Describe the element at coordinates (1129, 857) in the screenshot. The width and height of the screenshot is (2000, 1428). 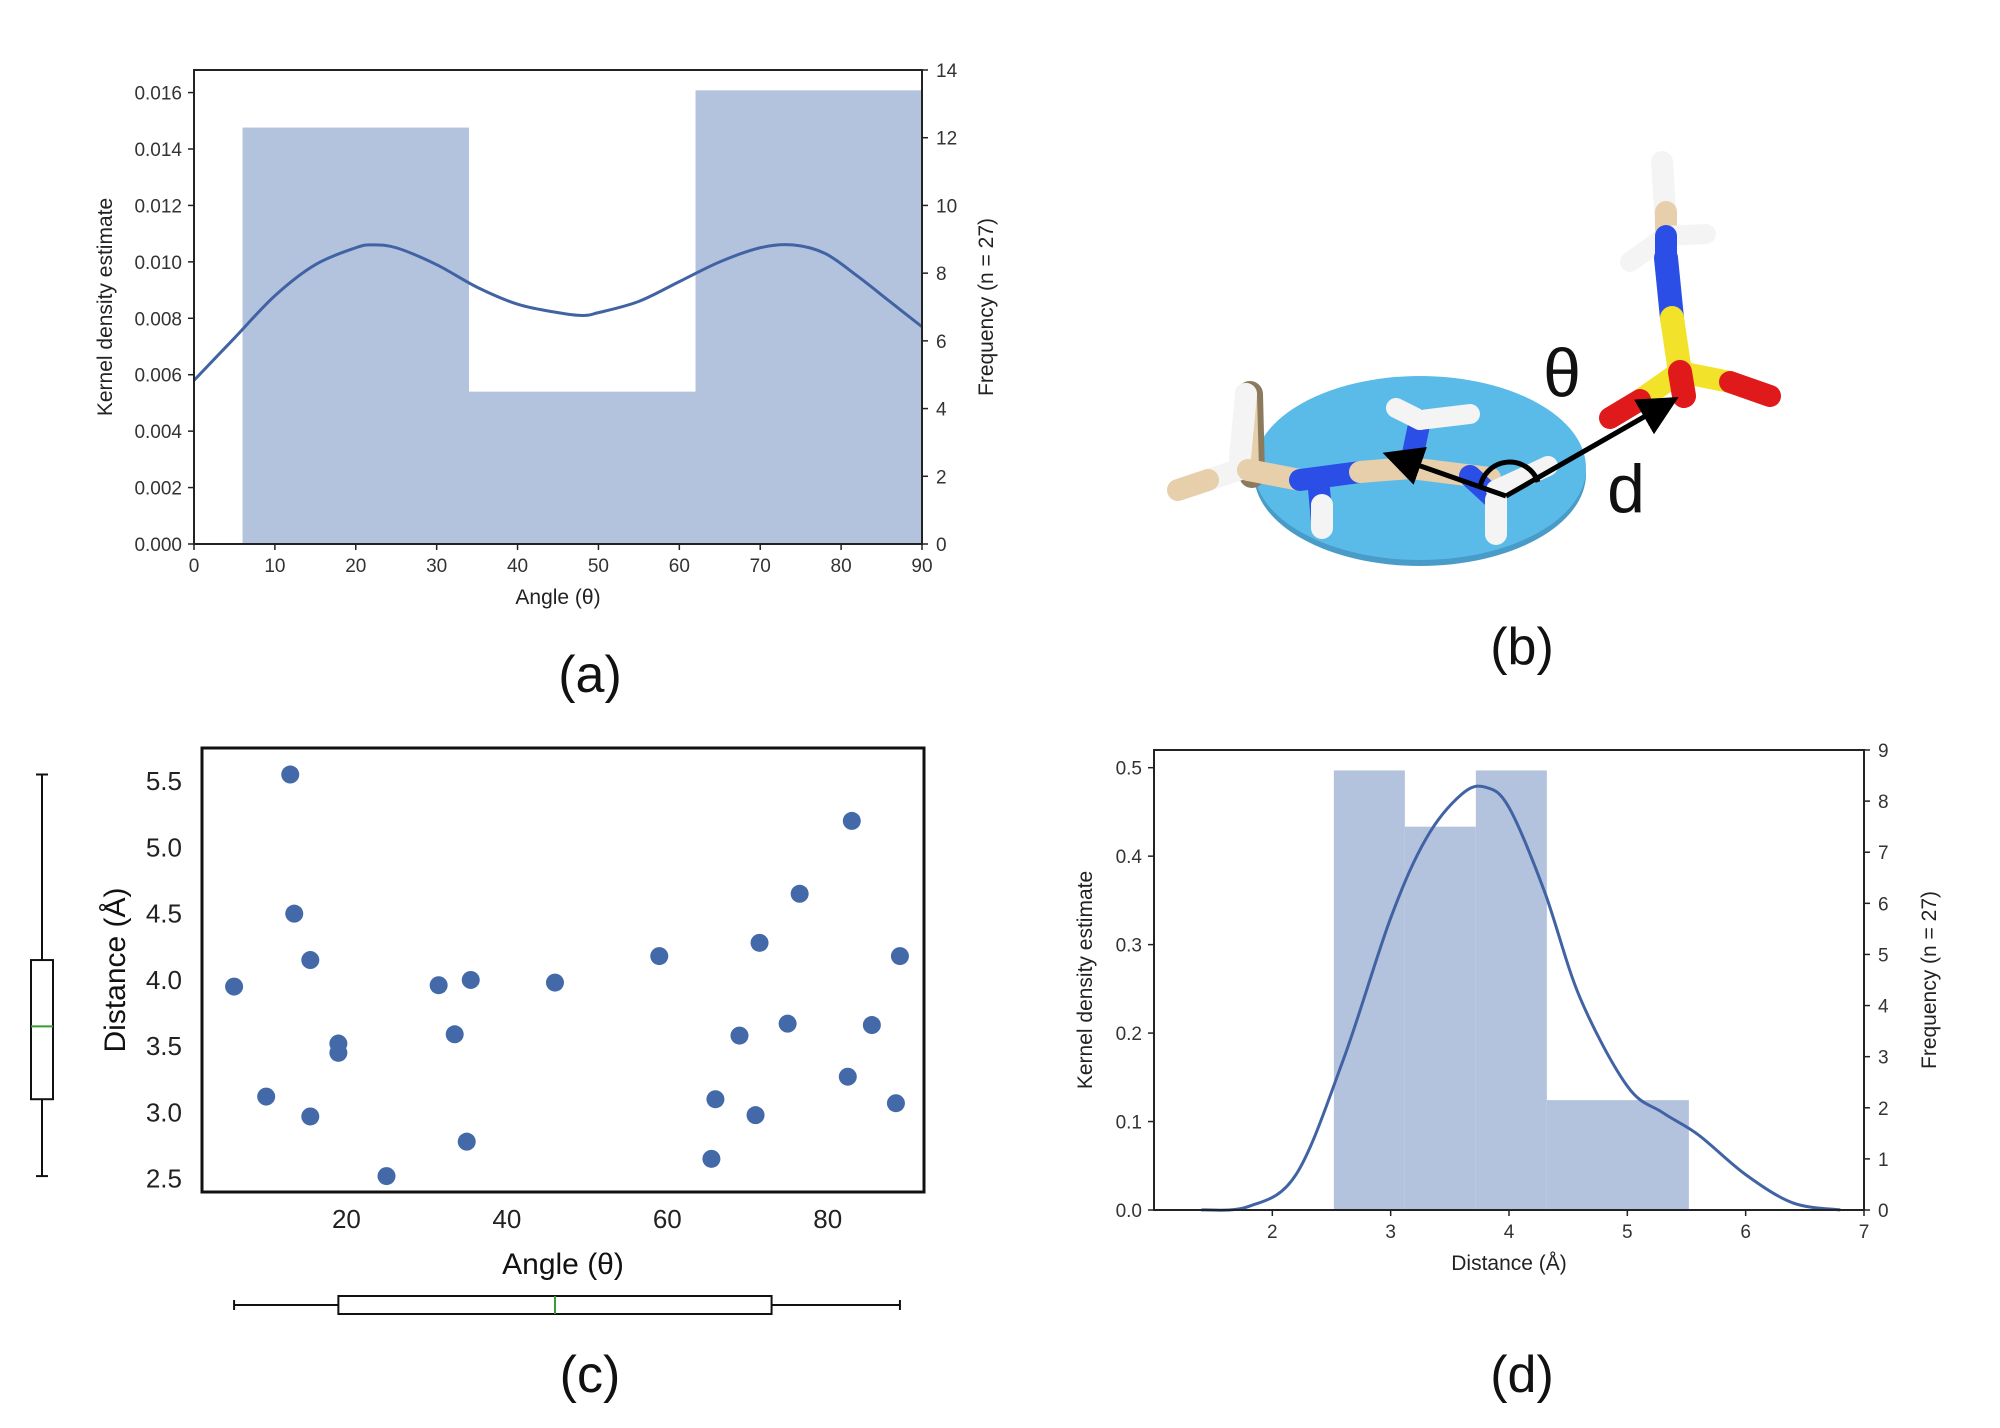
I see `y-tick-label: 0.4` at that location.